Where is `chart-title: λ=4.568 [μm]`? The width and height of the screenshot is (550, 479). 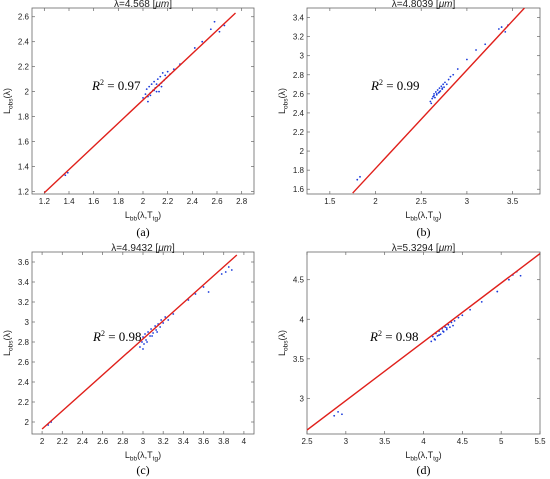
chart-title: λ=4.568 [μm] is located at coordinates (143, 5).